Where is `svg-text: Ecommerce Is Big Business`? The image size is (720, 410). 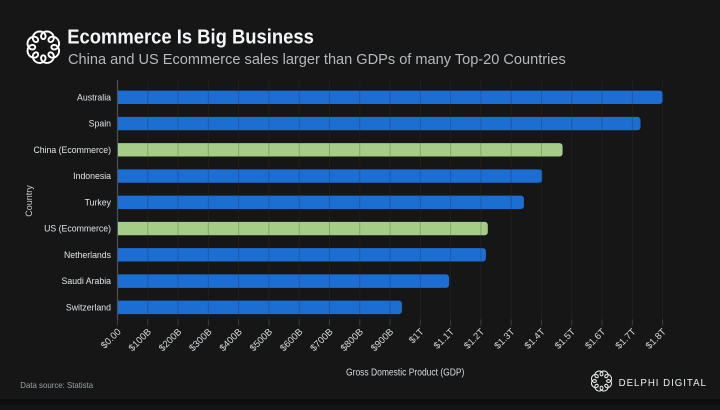 svg-text: Ecommerce Is Big Business is located at coordinates (190, 38).